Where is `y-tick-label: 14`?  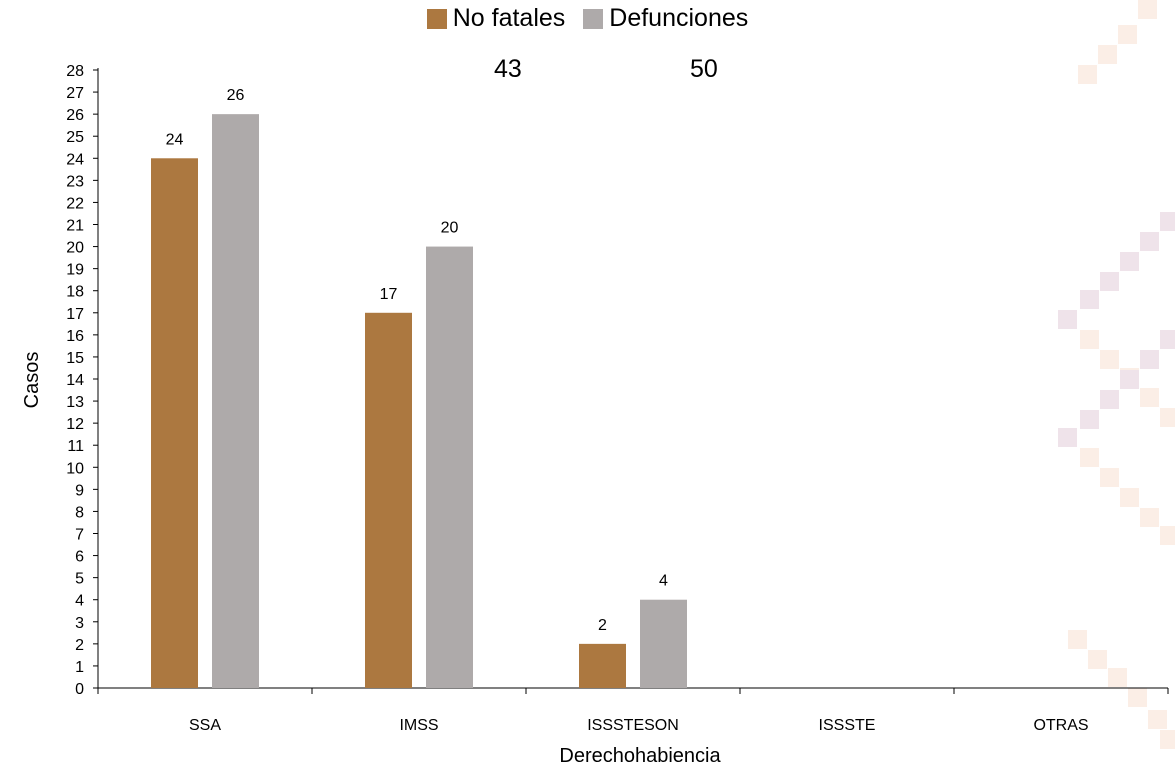
y-tick-label: 14 is located at coordinates (75, 380).